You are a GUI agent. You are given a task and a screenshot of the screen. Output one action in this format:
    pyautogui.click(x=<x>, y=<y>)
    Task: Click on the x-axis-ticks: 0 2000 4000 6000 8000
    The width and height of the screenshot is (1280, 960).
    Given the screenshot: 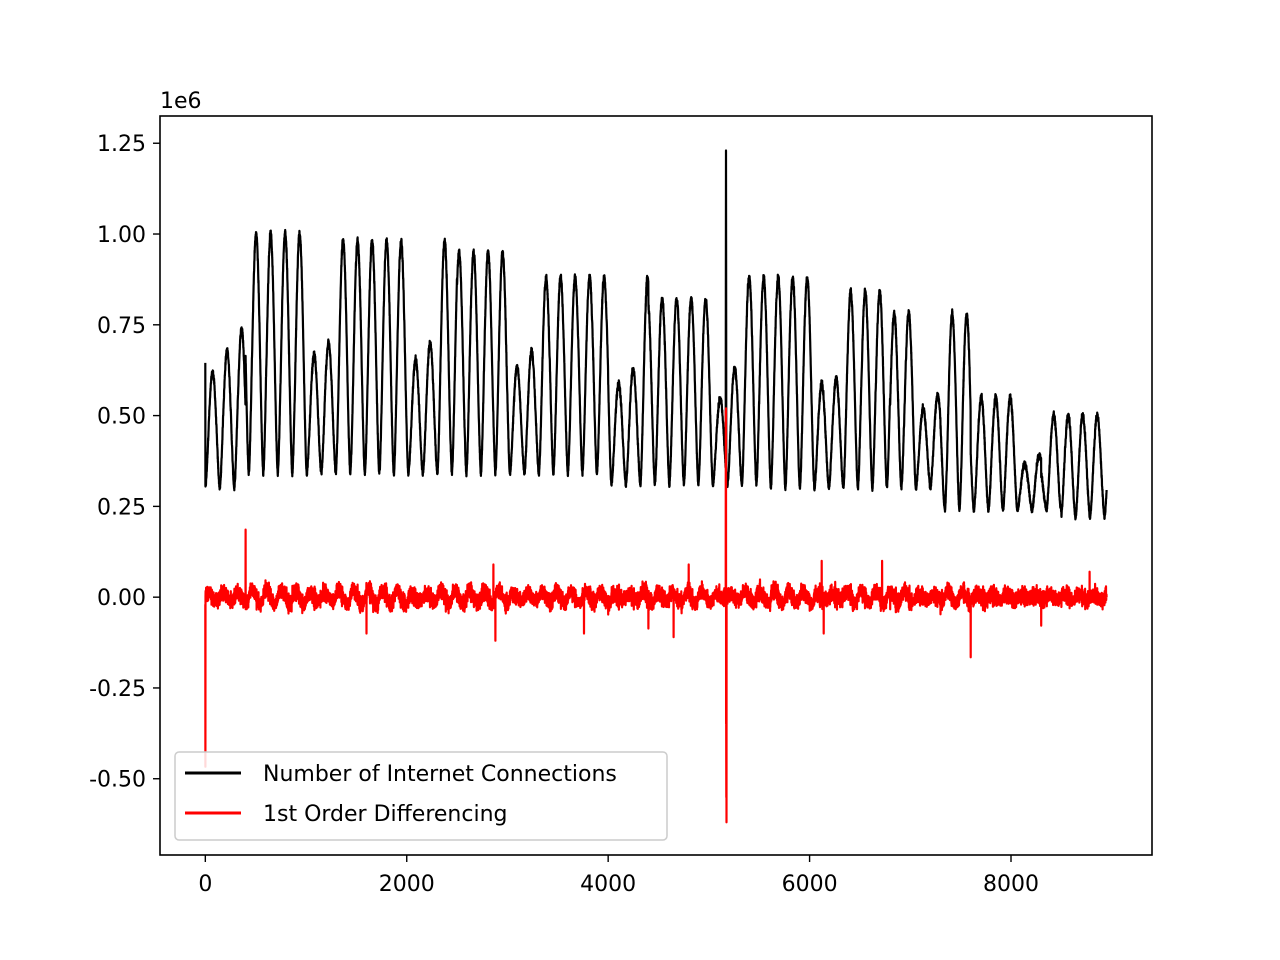 What is the action you would take?
    pyautogui.click(x=618, y=876)
    